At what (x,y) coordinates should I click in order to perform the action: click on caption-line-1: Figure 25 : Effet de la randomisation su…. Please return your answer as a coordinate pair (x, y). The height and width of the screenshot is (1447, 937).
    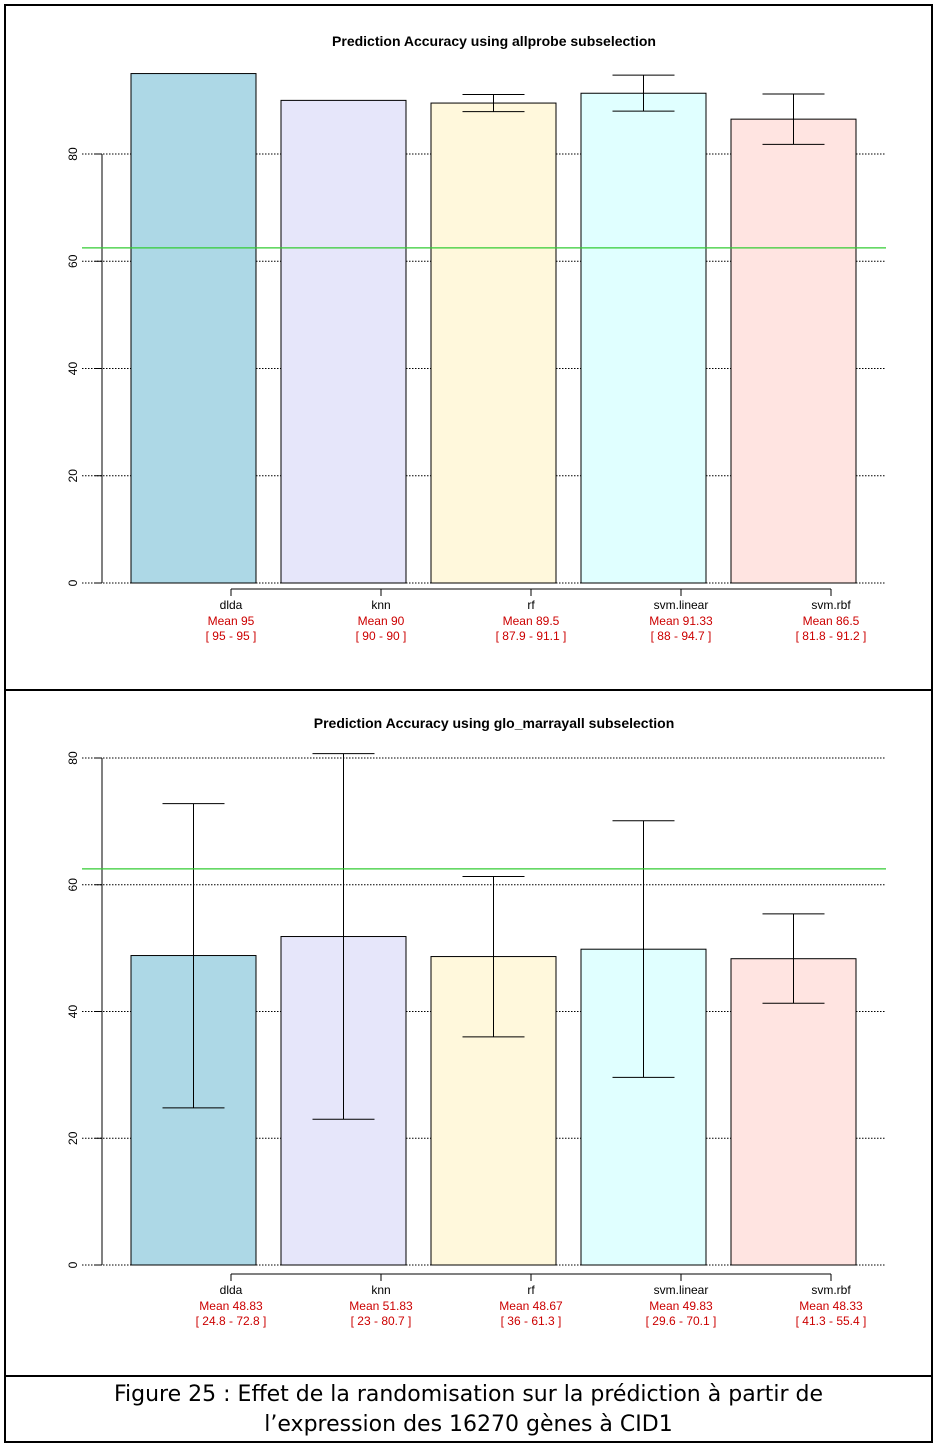
    Looking at the image, I should click on (468, 1394).